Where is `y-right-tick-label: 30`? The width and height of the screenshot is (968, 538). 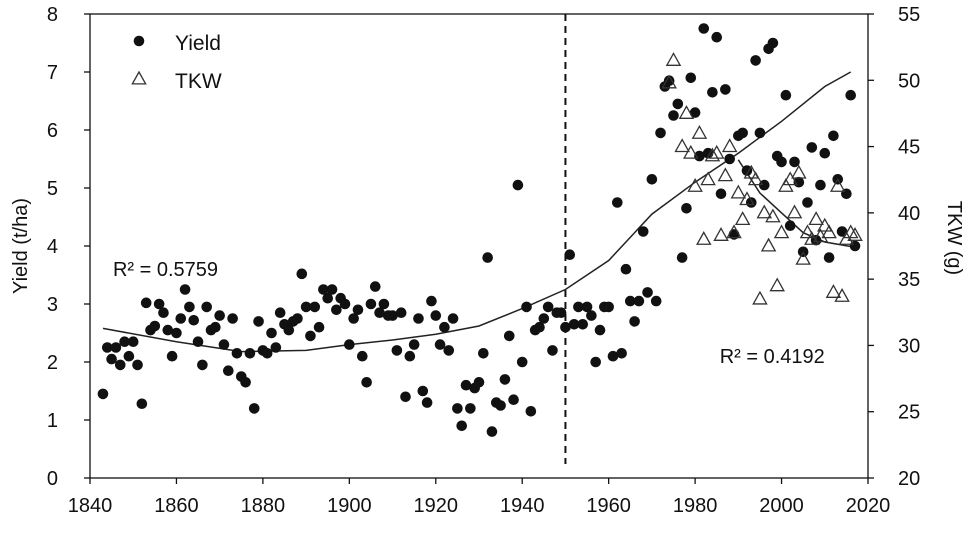
y-right-tick-label: 30 is located at coordinates (909, 346).